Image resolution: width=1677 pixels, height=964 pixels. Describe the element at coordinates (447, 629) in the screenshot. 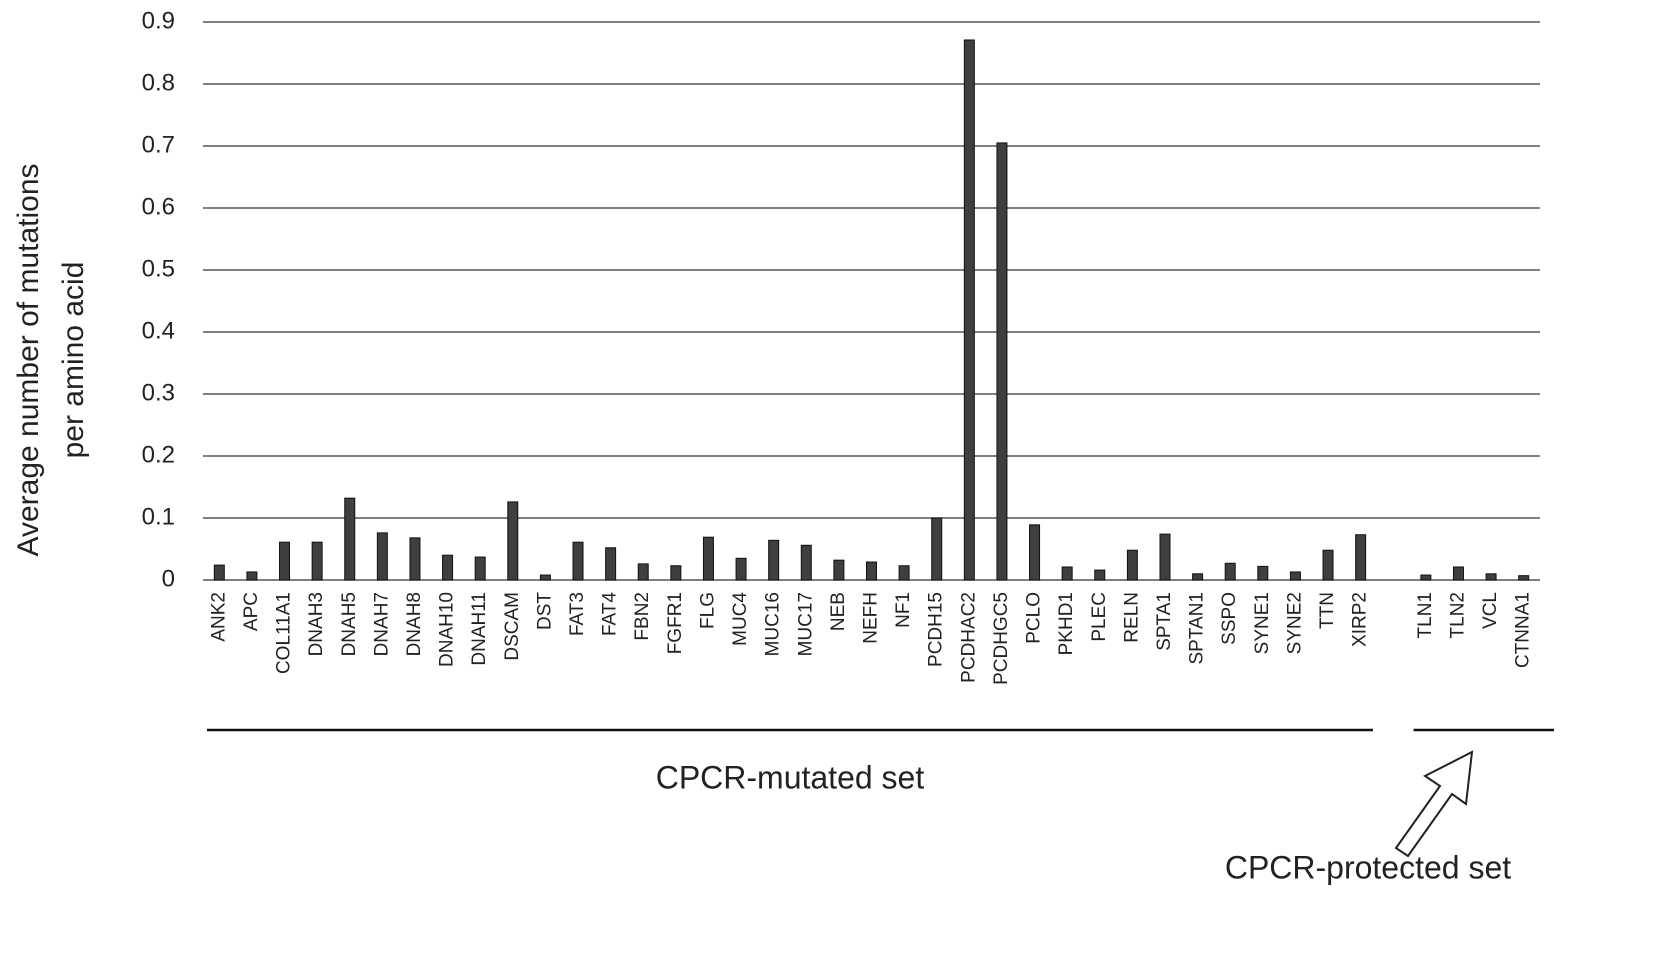

I see `x-tick-label: DNAH10` at that location.